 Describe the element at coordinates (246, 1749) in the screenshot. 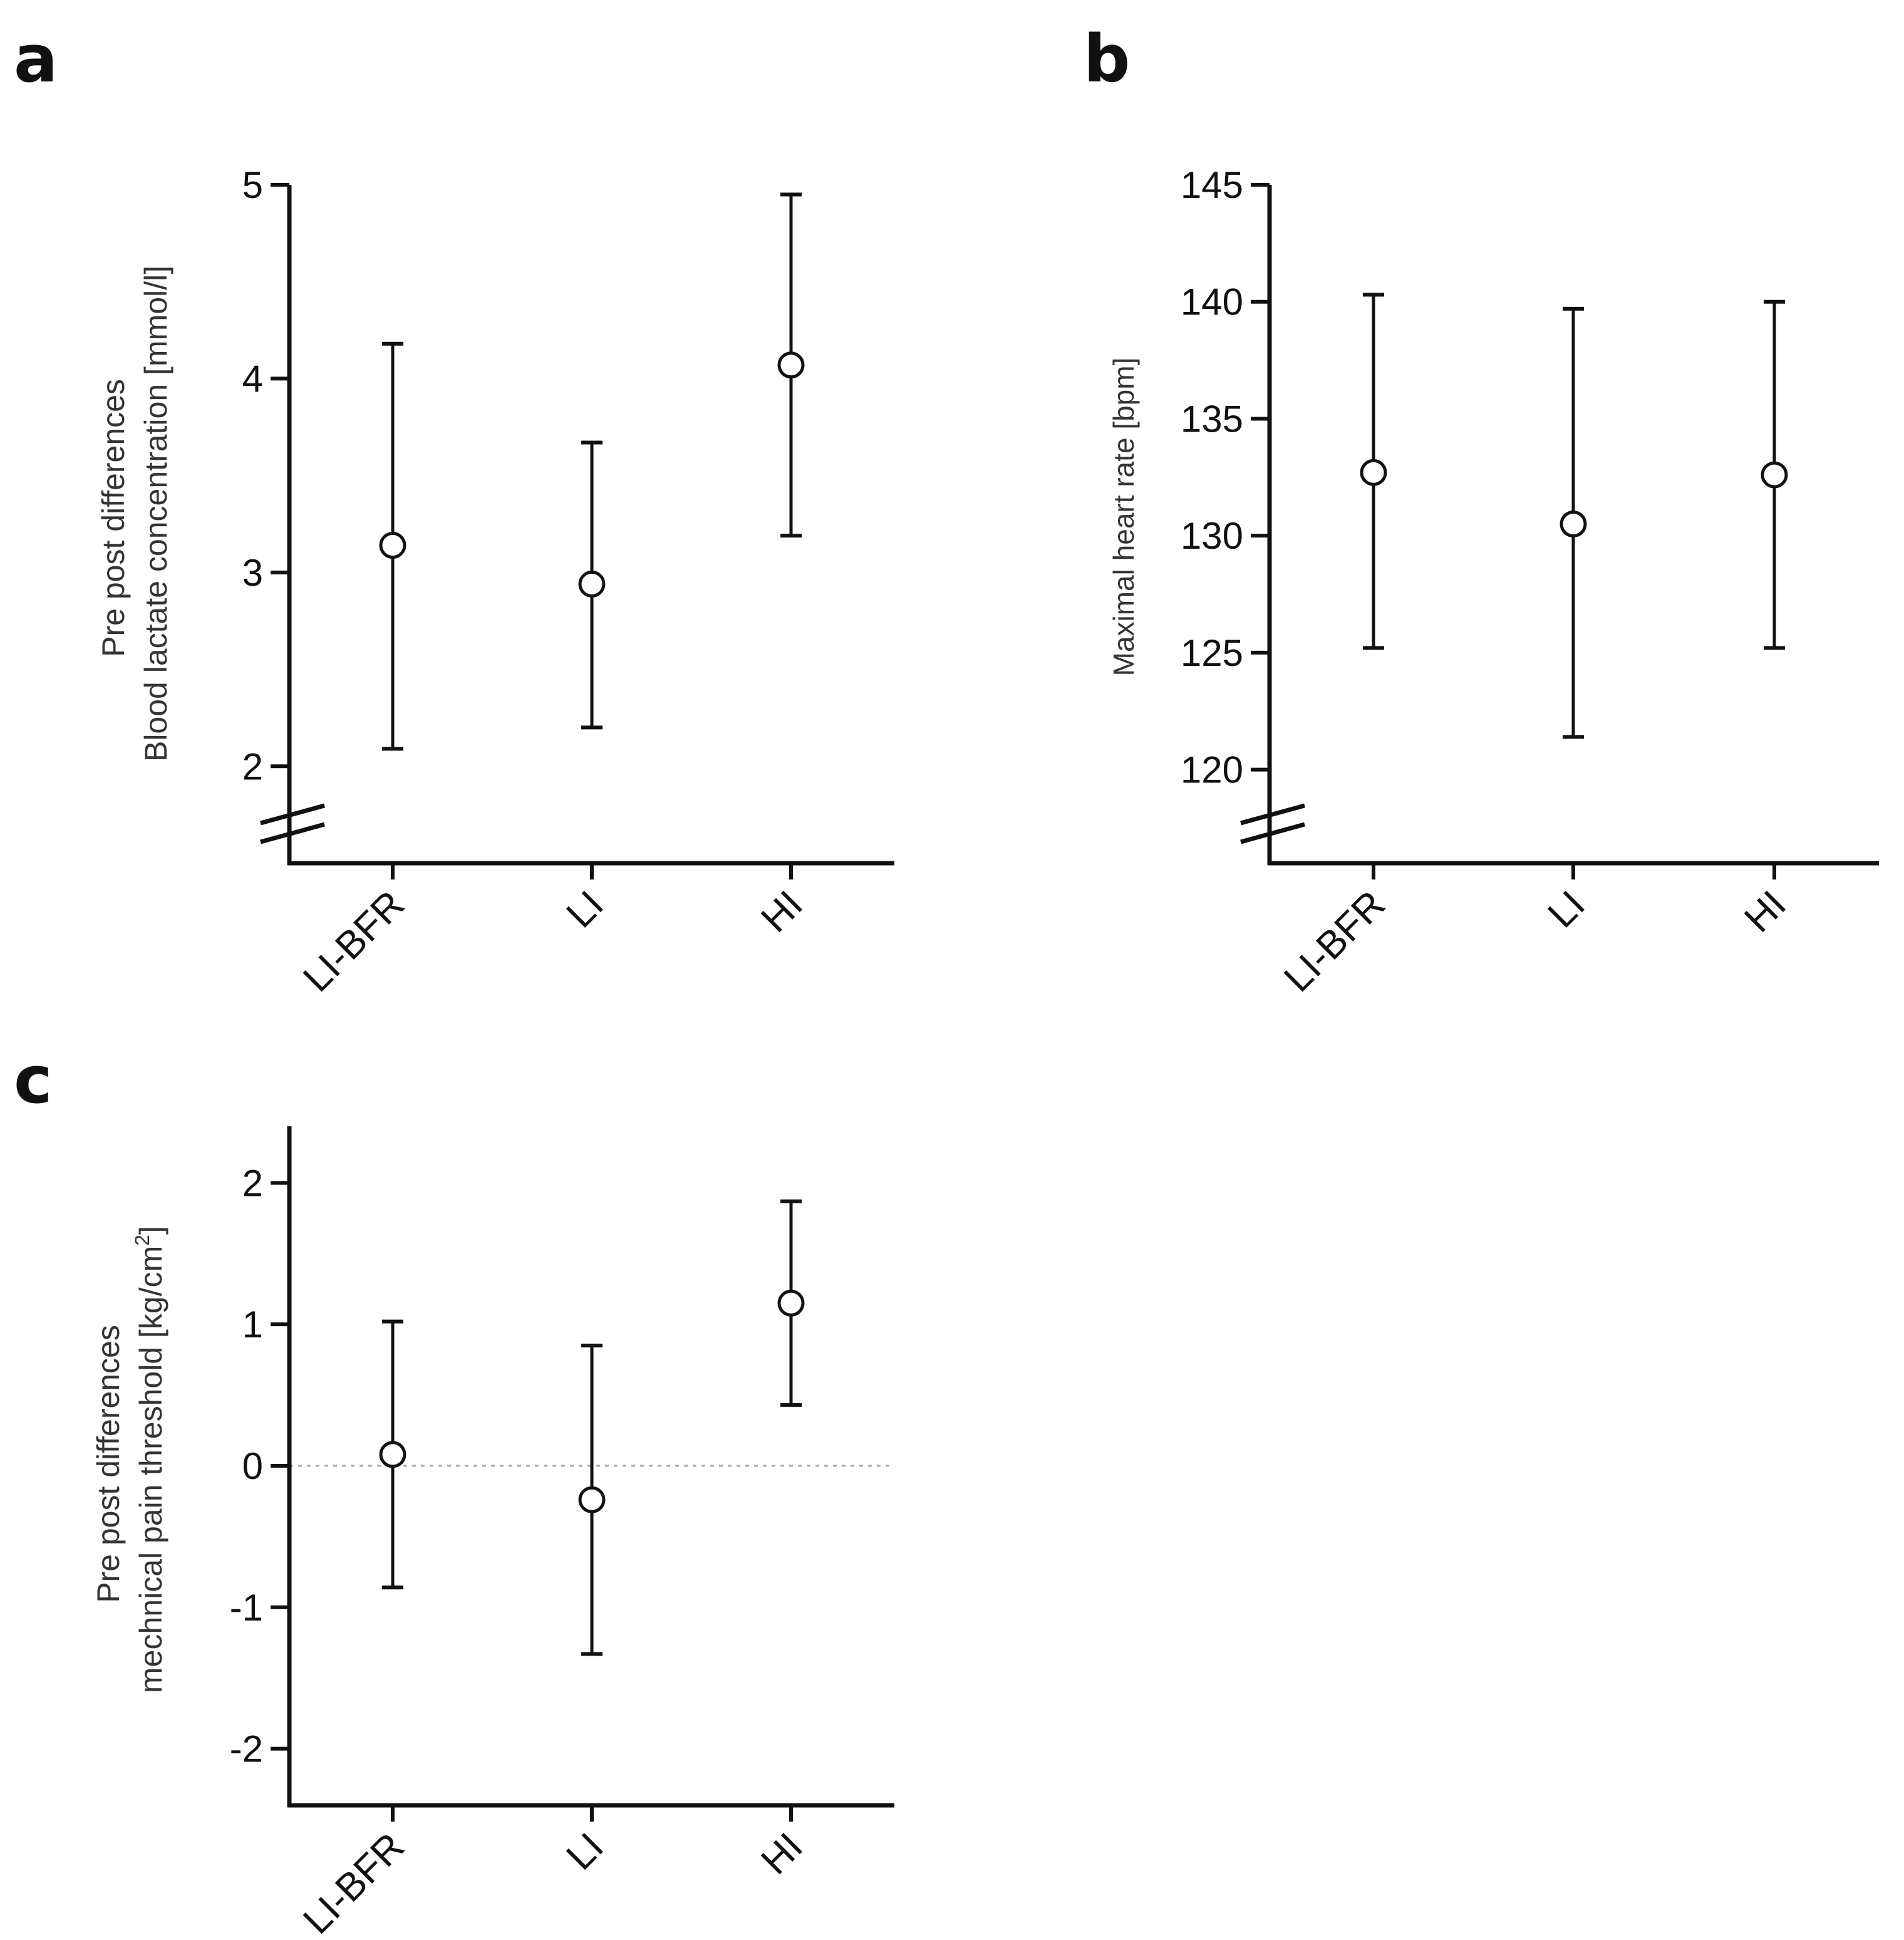

I see `y-tick-label-c: -2` at that location.